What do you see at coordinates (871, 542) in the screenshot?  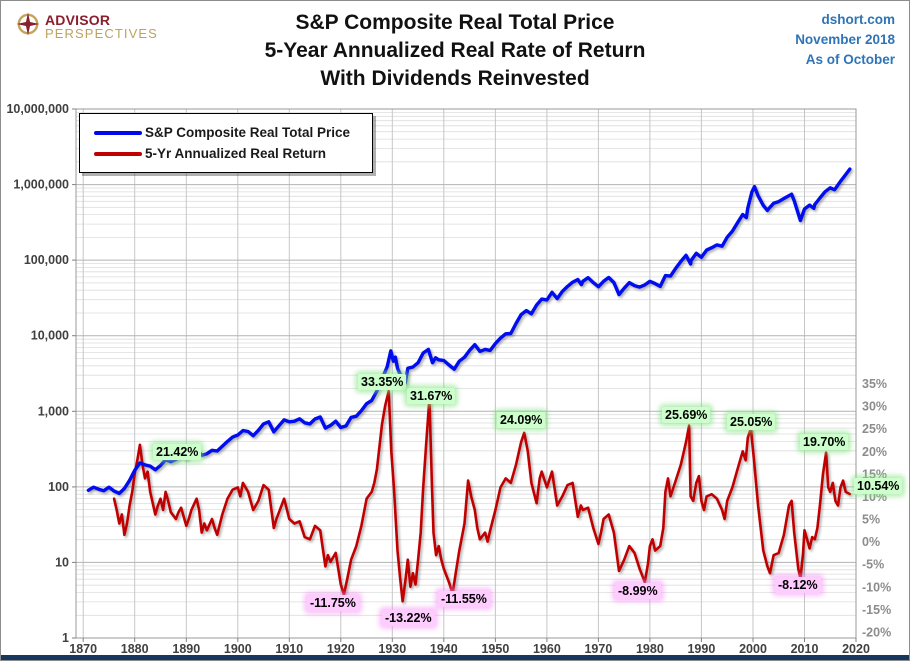 I see `svg-text: 0%` at bounding box center [871, 542].